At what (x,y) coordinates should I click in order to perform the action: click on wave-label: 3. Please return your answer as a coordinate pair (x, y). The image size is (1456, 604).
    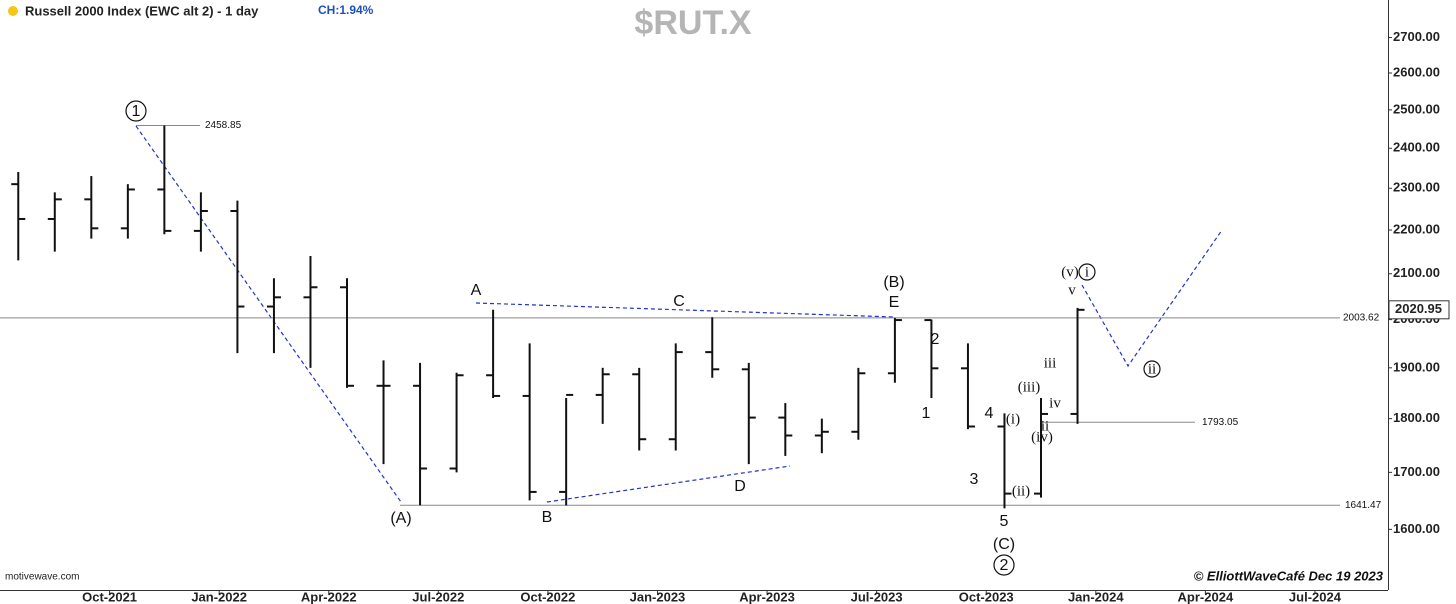
    Looking at the image, I should click on (974, 479).